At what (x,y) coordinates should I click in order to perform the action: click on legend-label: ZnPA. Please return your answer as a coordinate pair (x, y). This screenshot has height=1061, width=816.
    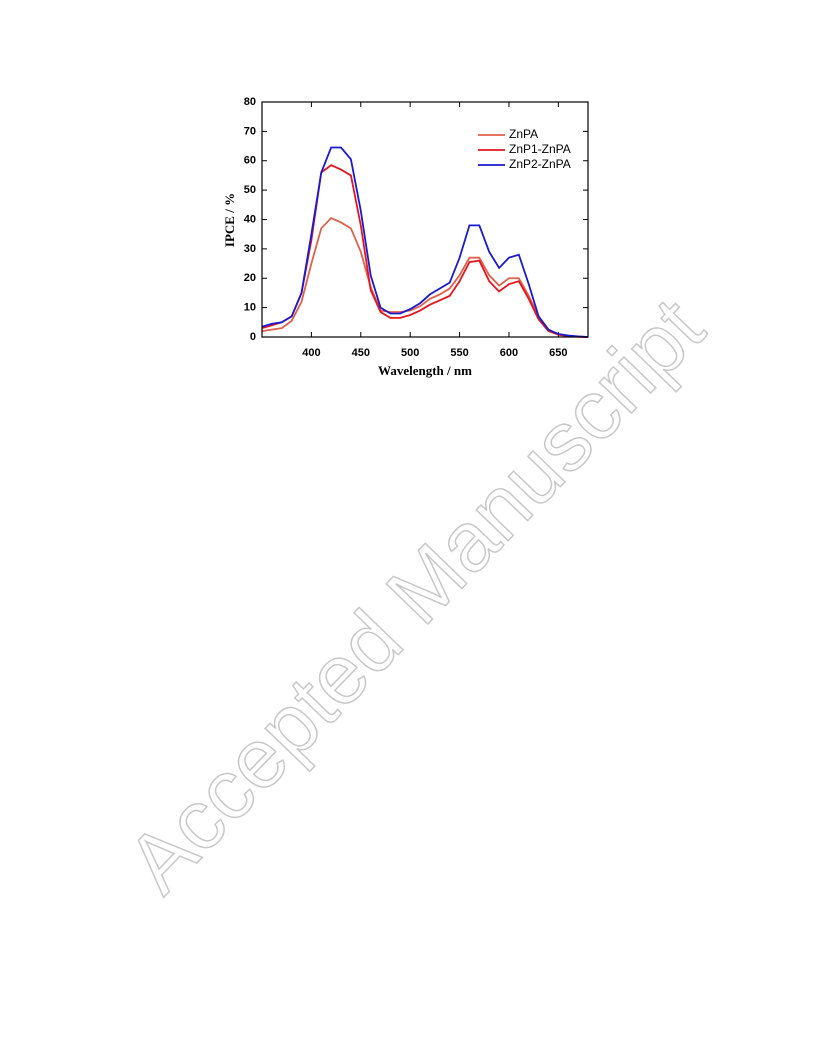
    Looking at the image, I should click on (523, 134).